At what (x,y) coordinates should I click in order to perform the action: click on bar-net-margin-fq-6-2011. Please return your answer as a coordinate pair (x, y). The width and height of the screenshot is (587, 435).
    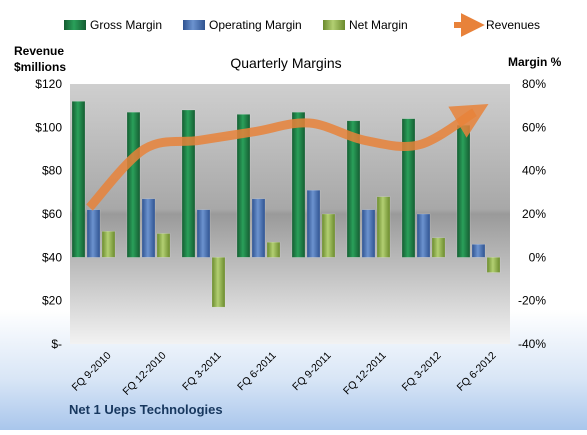
    Looking at the image, I should click on (273, 249).